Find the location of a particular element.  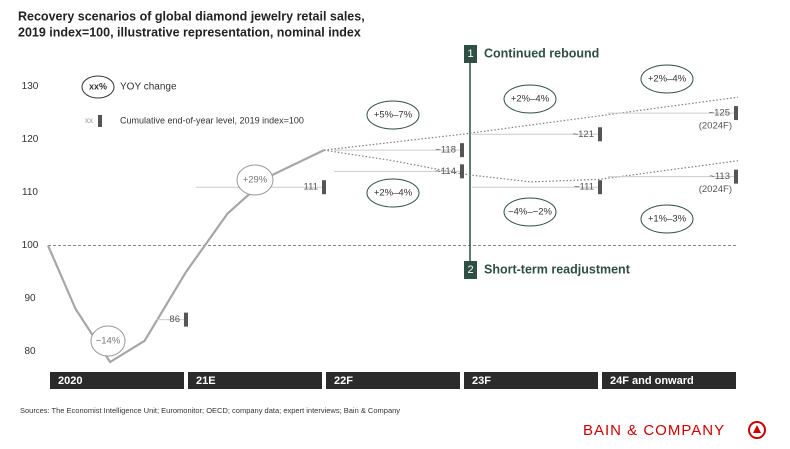

x-tick-label: 22F is located at coordinates (343, 381).